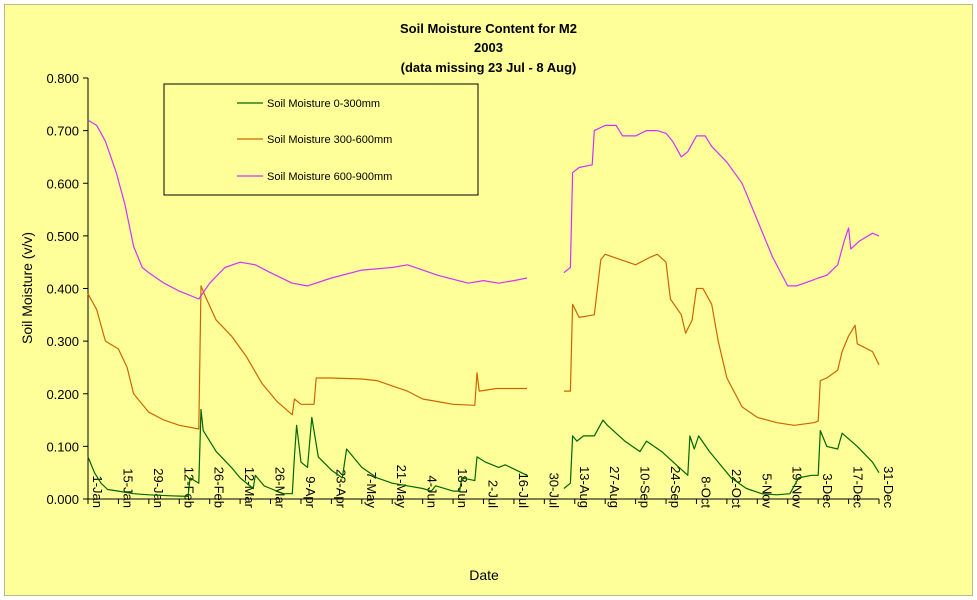 The image size is (977, 600). What do you see at coordinates (432, 491) in the screenshot?
I see `x-tick-label: 4-Jun` at bounding box center [432, 491].